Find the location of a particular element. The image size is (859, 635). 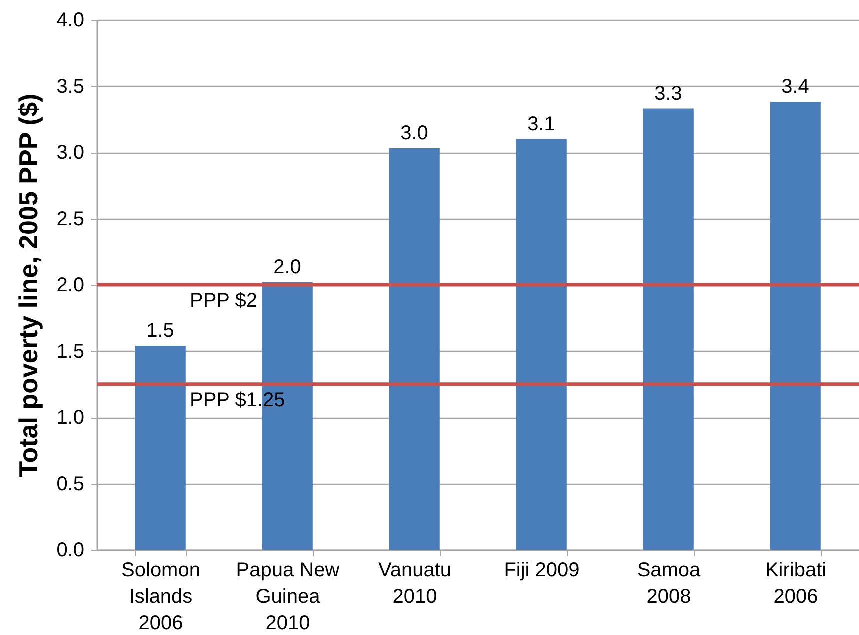

x-tick-label: Papua New Guinea 2010 is located at coordinates (288, 597).